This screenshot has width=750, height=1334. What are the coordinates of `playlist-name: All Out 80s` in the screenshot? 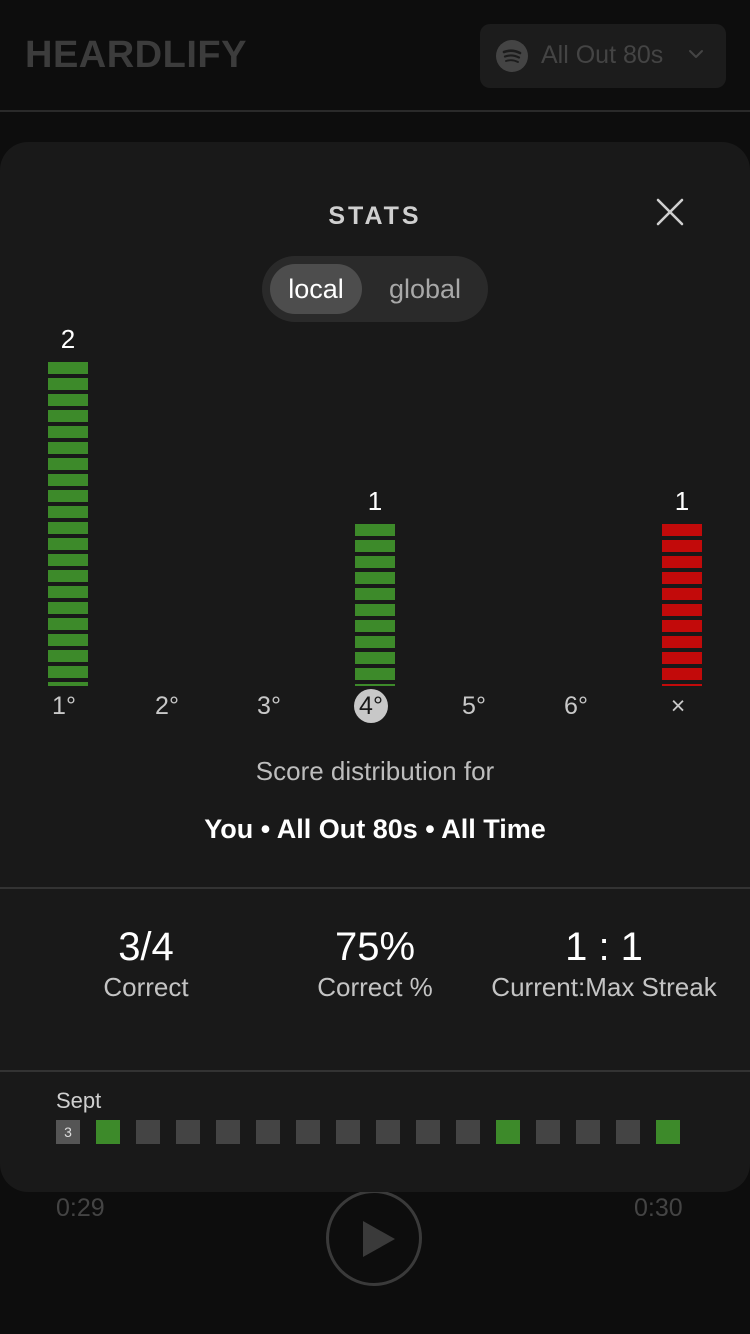 It's located at (602, 55).